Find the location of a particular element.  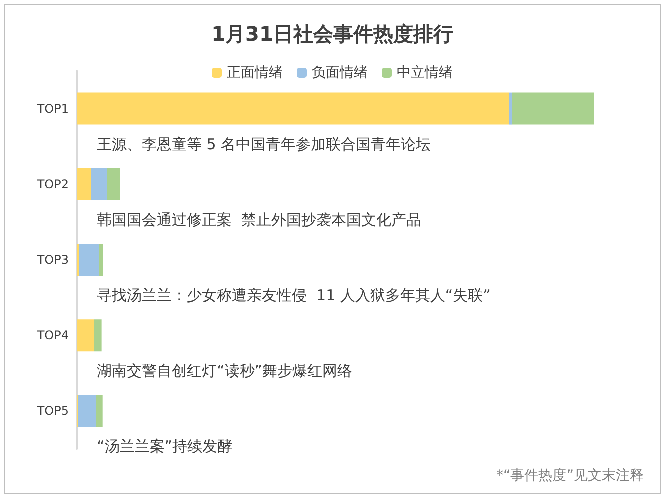

annotation: 寻找汤兰兰：少女称遭亲友性侵 11 人入狱多年其人“失联” is located at coordinates (294, 295).